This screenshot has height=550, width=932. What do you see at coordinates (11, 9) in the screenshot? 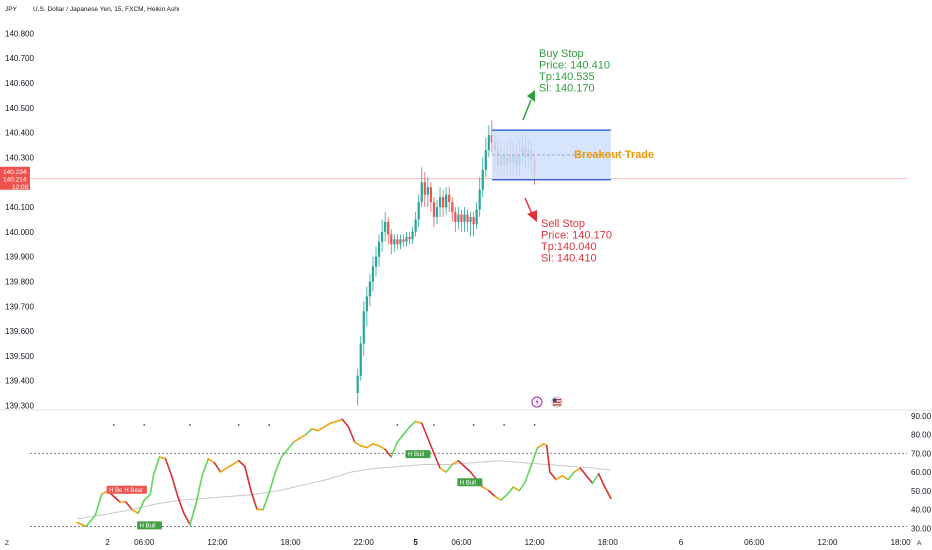
I see `symbol-label: JPY` at bounding box center [11, 9].